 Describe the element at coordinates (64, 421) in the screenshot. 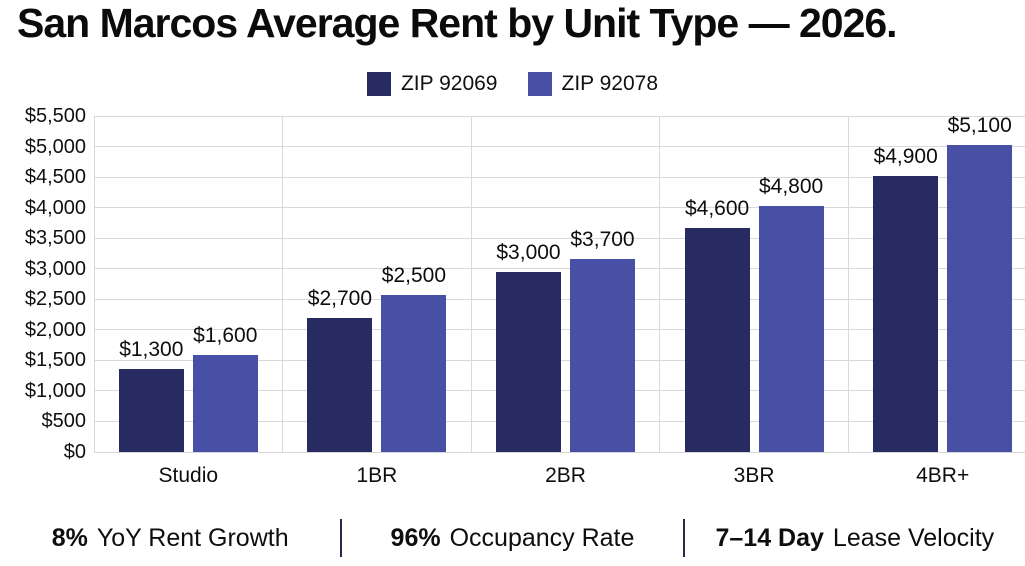

I see `y-axis-tick-label: $500` at that location.